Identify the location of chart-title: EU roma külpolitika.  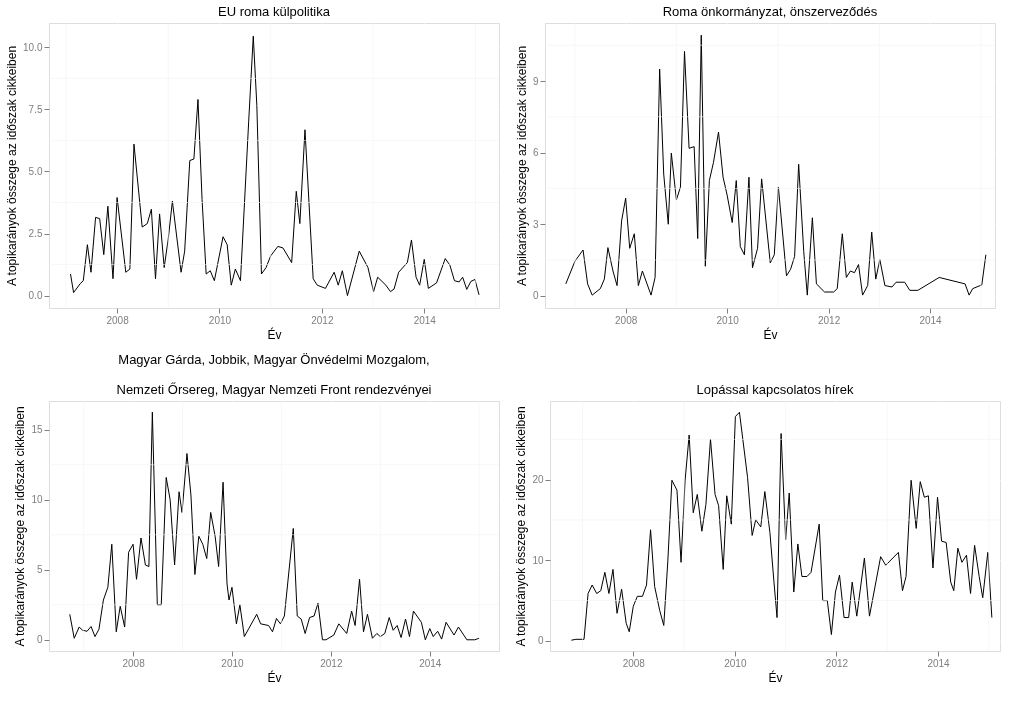
(274, 11).